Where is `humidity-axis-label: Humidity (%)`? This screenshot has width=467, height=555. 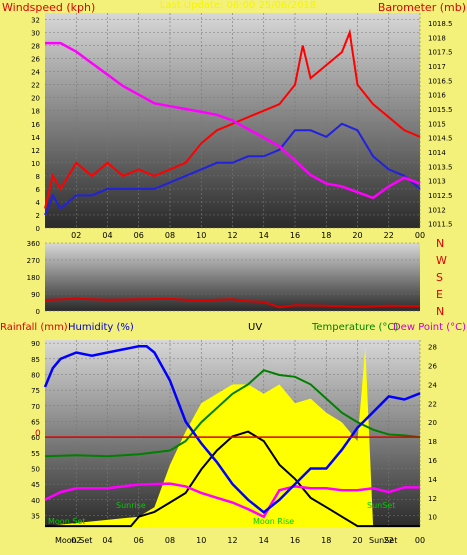
humidity-axis-label: Humidity (%) is located at coordinates (101, 327).